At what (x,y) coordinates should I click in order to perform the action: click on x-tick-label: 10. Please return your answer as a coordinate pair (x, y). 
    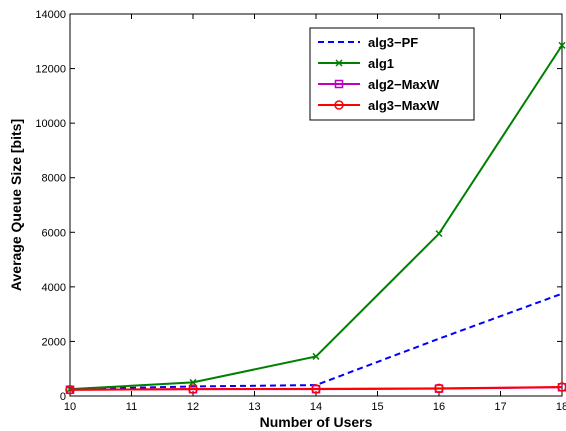
    Looking at the image, I should click on (70, 407).